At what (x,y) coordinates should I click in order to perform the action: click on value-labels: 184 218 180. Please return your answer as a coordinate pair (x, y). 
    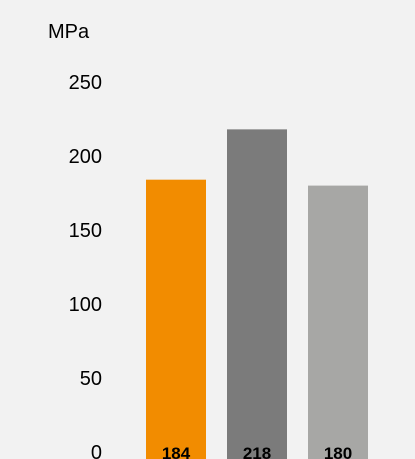
    Looking at the image, I should click on (257, 451).